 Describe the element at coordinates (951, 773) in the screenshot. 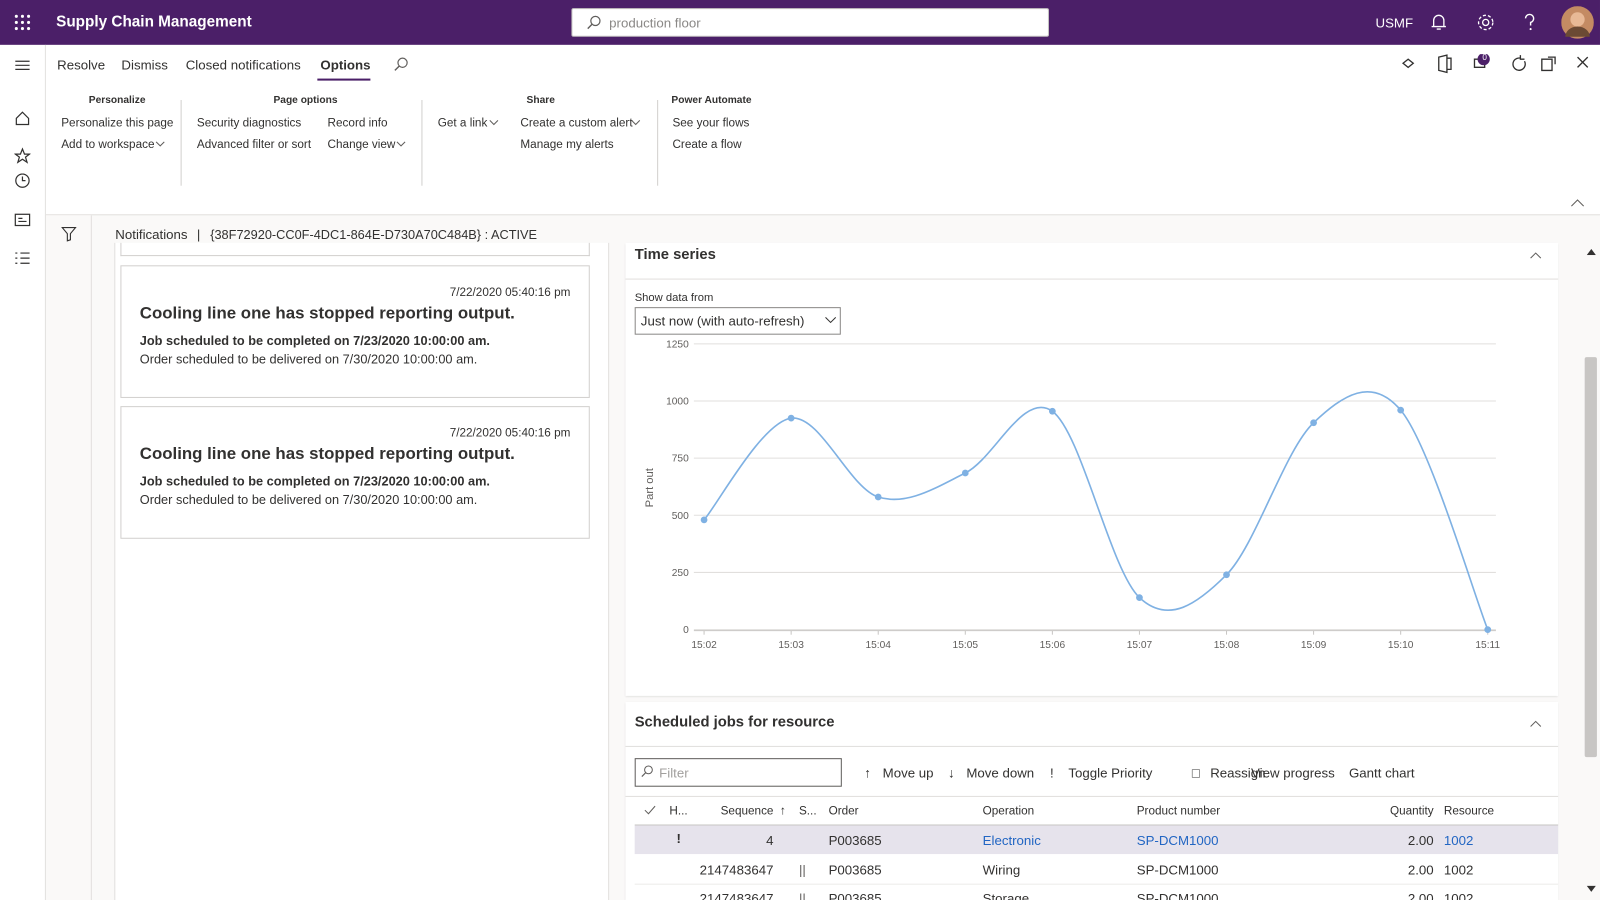

I see `toolbar-icon: ↓` at that location.